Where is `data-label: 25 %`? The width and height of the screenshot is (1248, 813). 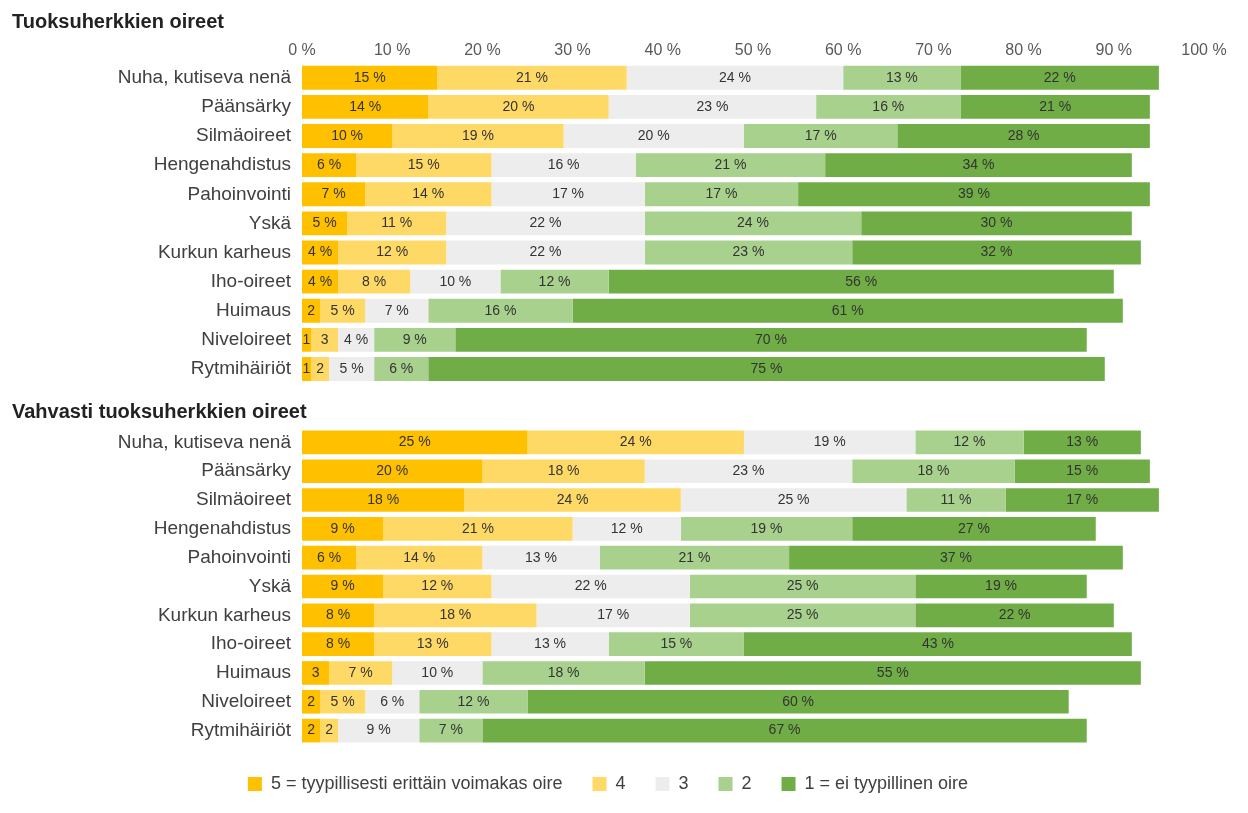
data-label: 25 % is located at coordinates (793, 498).